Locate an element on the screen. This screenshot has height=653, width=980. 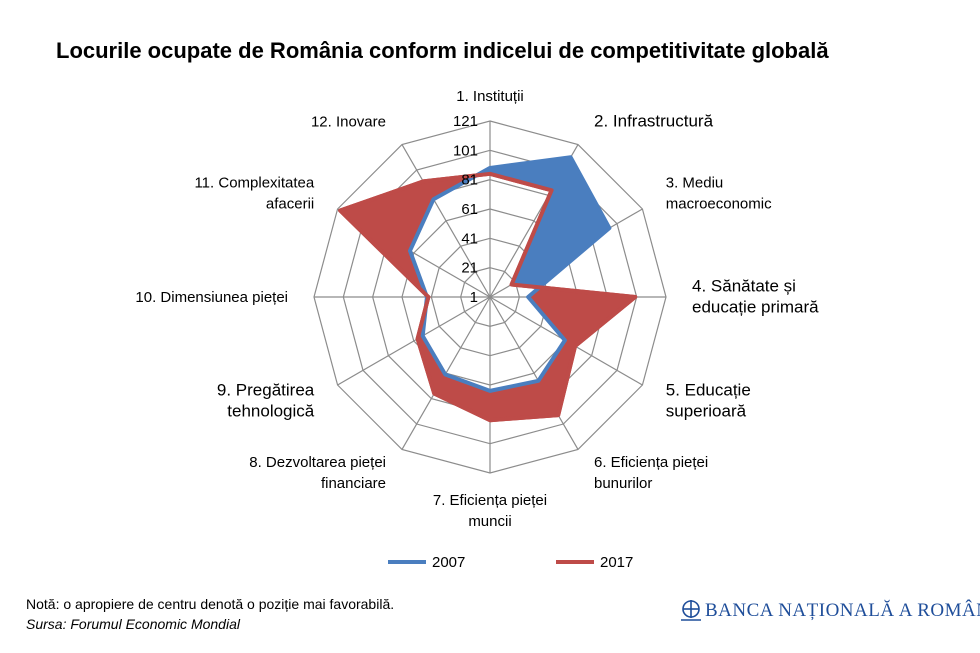
category-label-2: 2. Infrastructură is located at coordinates (654, 120).